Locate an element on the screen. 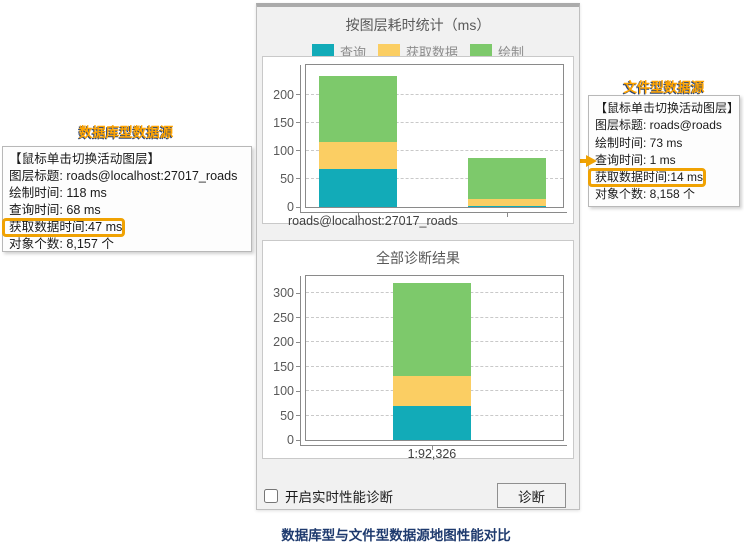 The height and width of the screenshot is (548, 744). arrow-head is located at coordinates (591, 161).